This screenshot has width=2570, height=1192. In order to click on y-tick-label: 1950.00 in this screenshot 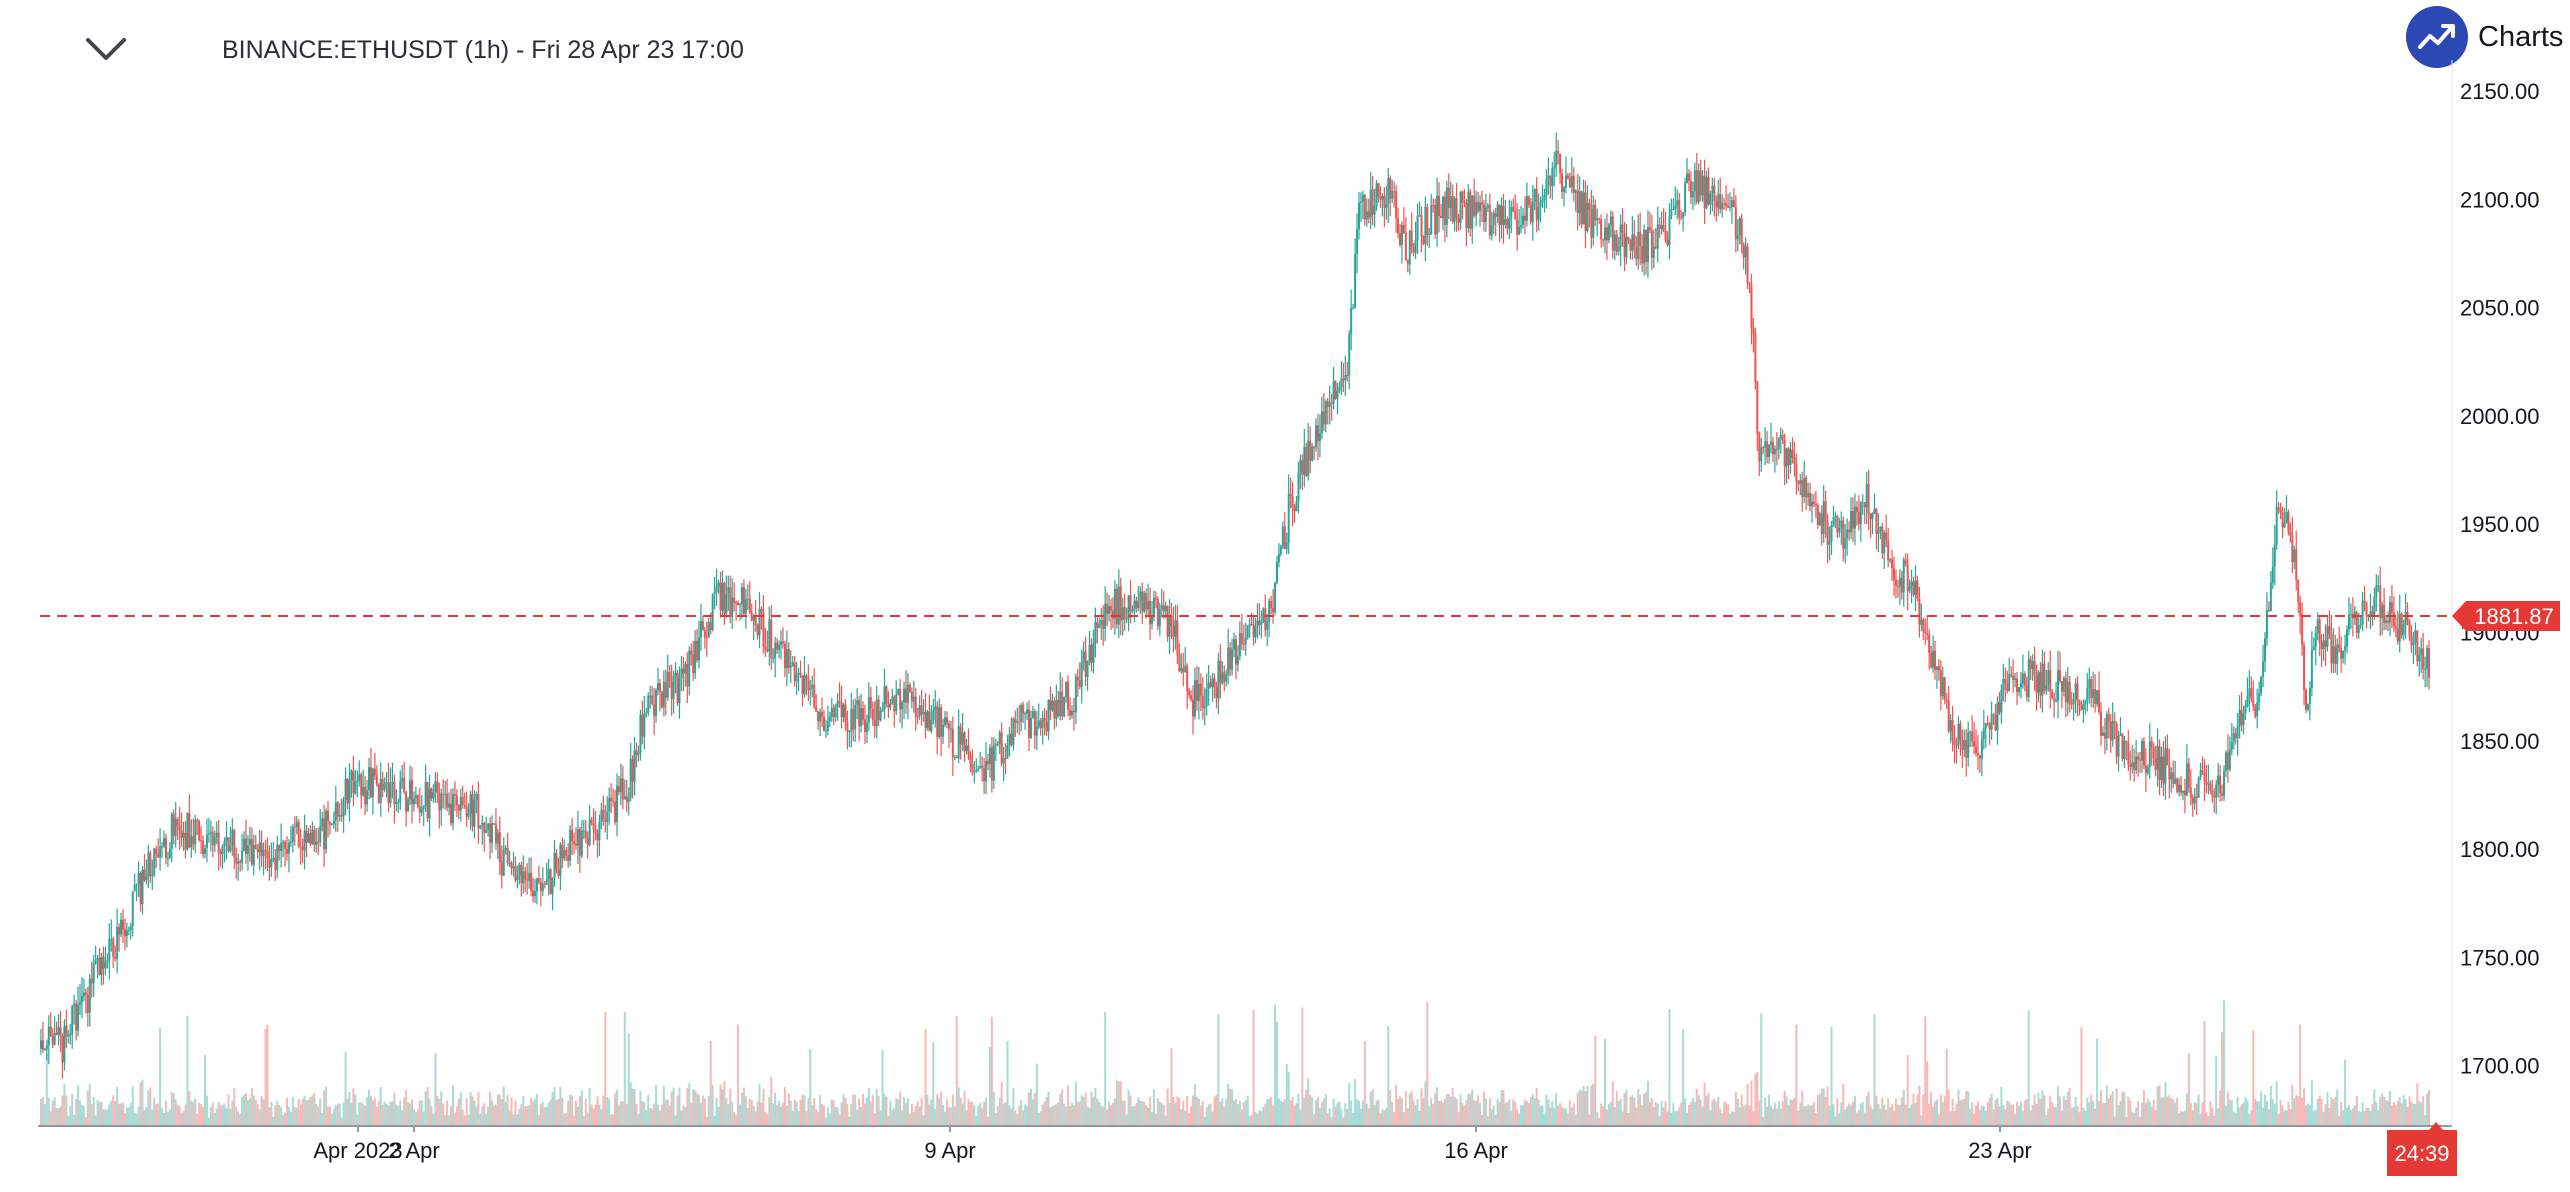, I will do `click(2500, 524)`.